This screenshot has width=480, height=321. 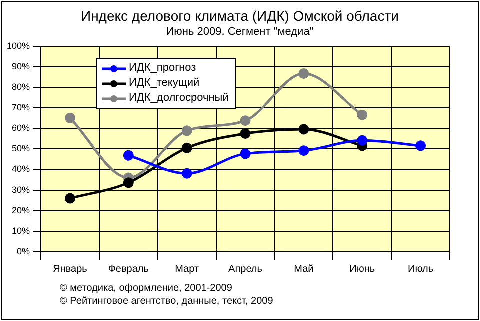 What do you see at coordinates (421, 269) in the screenshot?
I see `x-tick-label: Июль` at bounding box center [421, 269].